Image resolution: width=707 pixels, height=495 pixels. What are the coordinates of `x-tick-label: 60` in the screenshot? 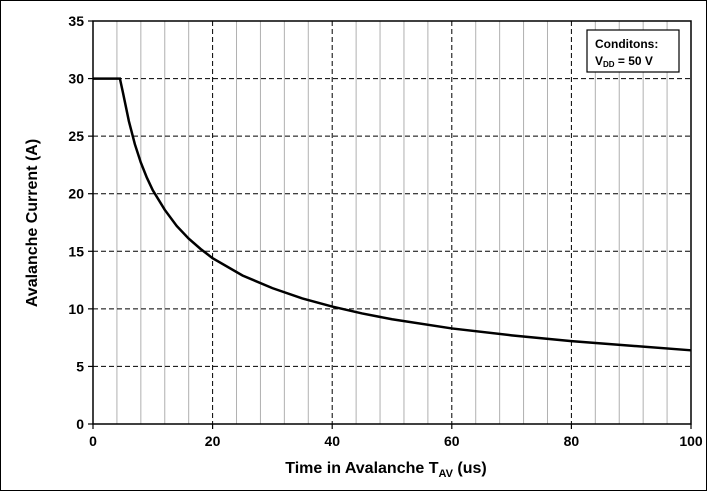 It's located at (452, 441).